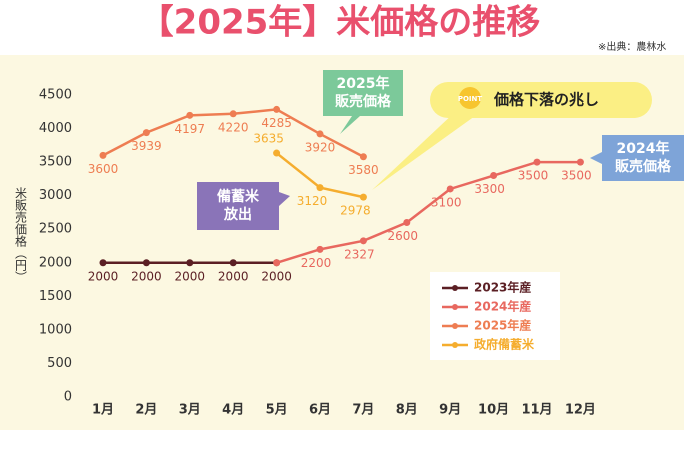 The image size is (684, 450). I want to click on x-tick-label: 4月, so click(233, 410).